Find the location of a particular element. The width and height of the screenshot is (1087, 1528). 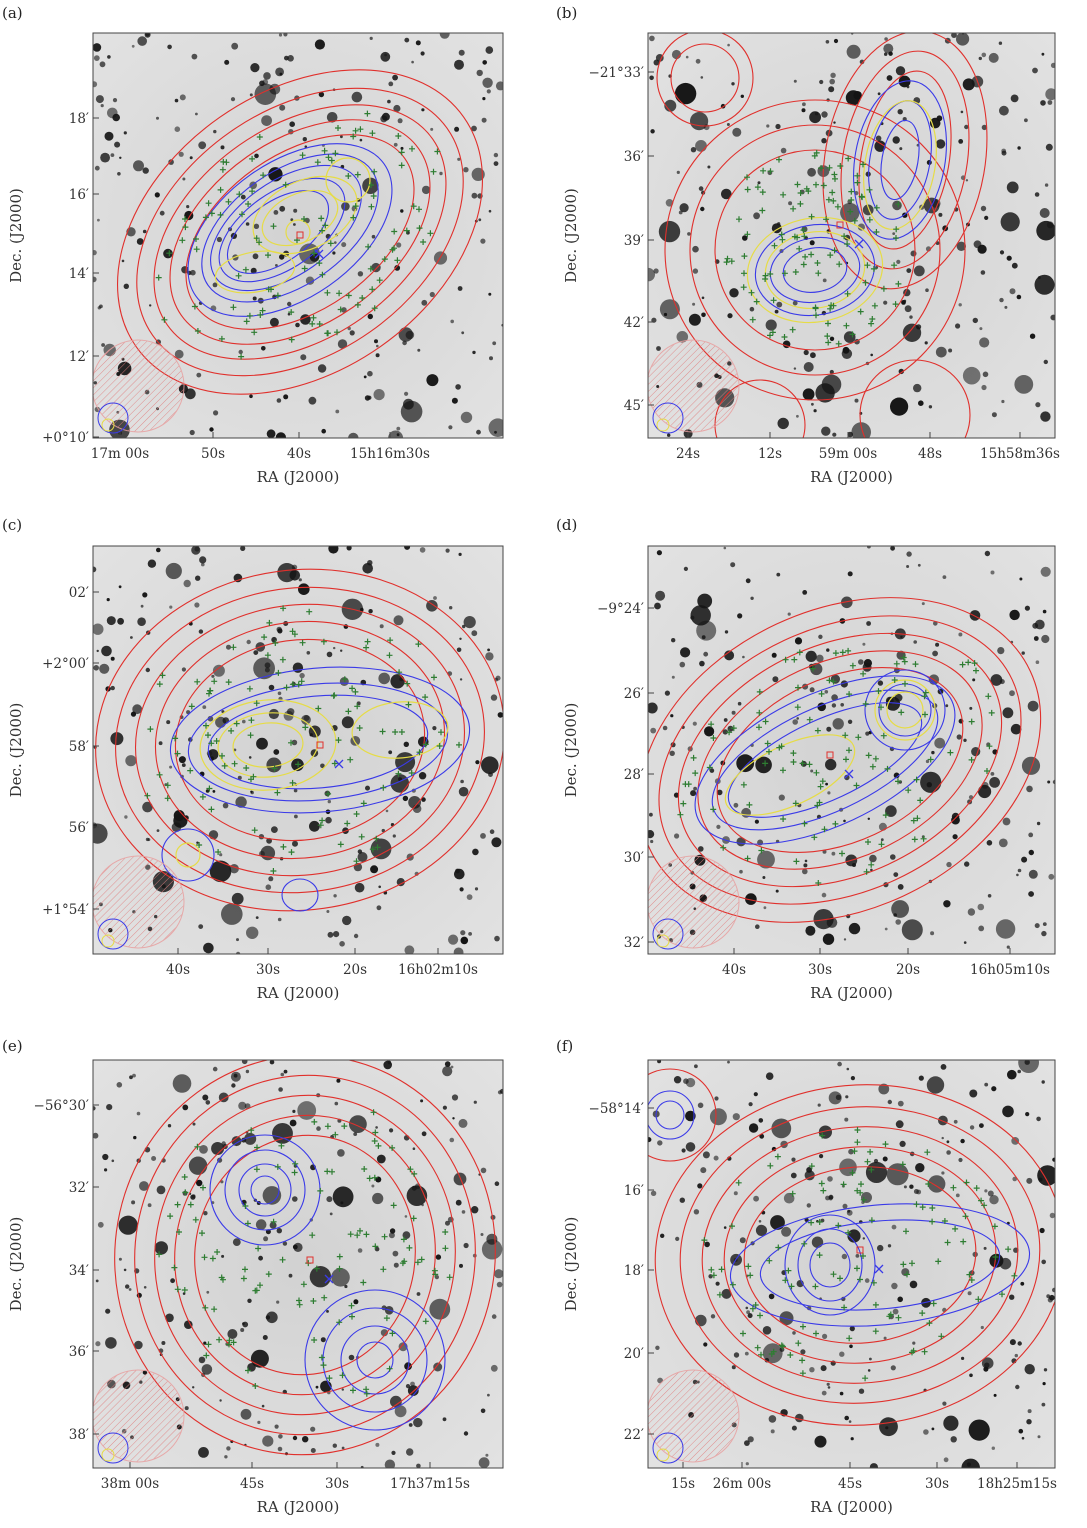

red-contour is located at coordinates (300, 232).